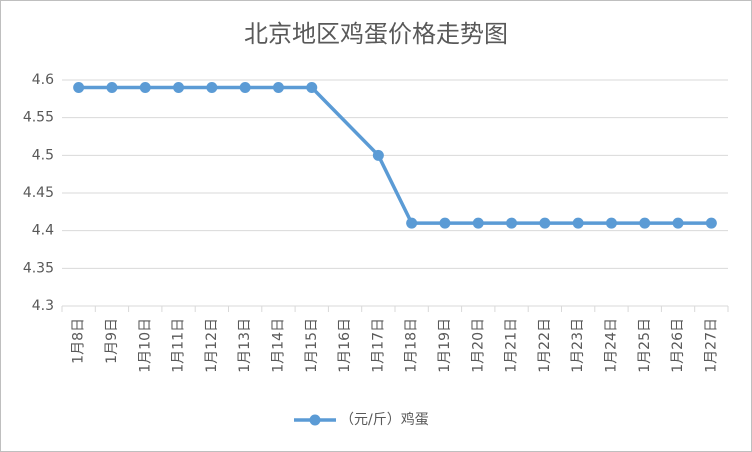 The width and height of the screenshot is (752, 452). Describe the element at coordinates (384, 419) in the screenshot. I see `legend-label: （元/斤）鸡蛋` at that location.